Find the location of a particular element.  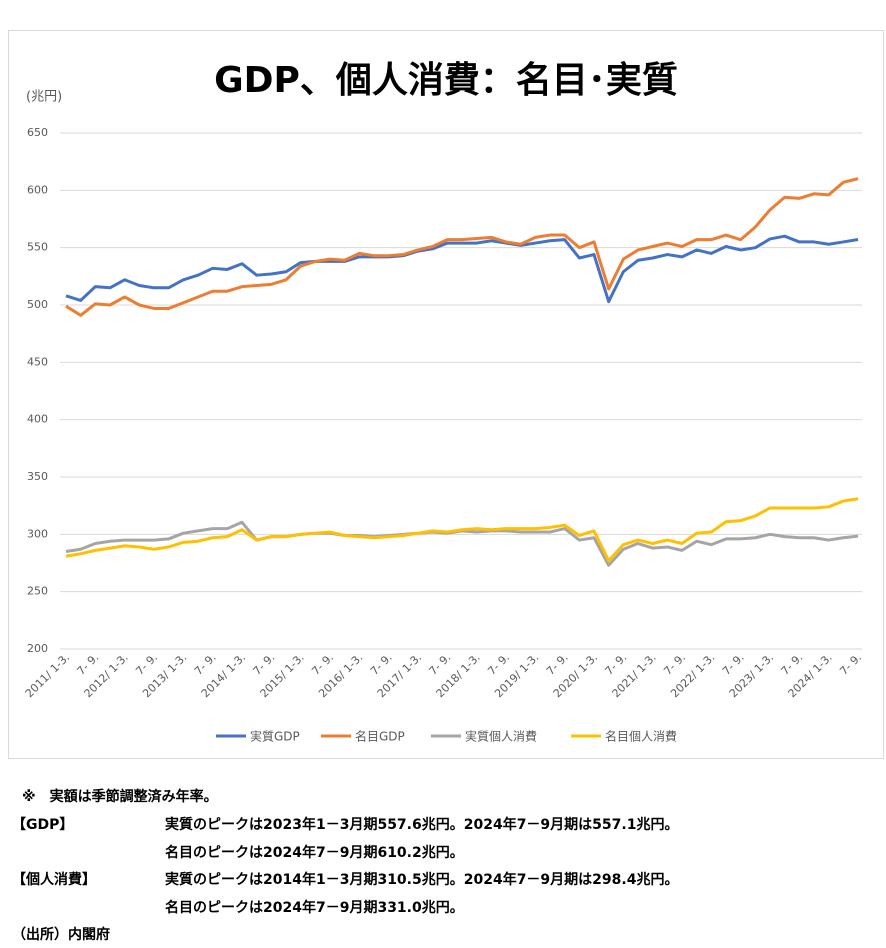

note-label: 【個人消費】 is located at coordinates (54, 880).